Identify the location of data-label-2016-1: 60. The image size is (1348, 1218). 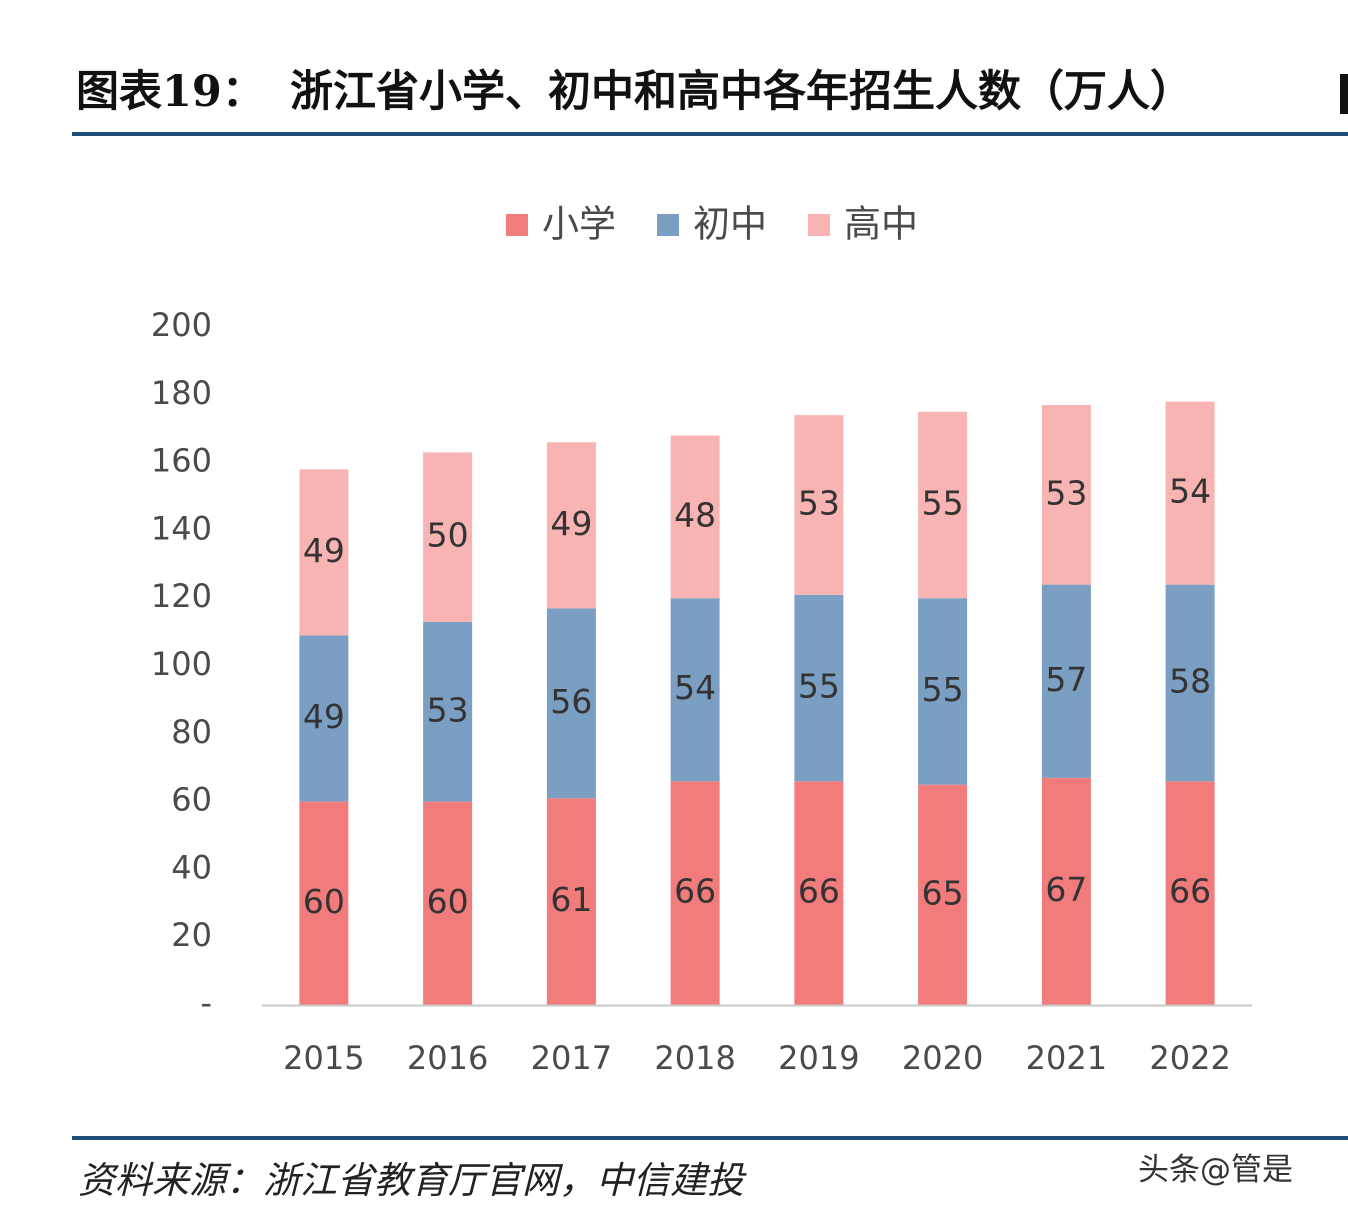
(448, 901).